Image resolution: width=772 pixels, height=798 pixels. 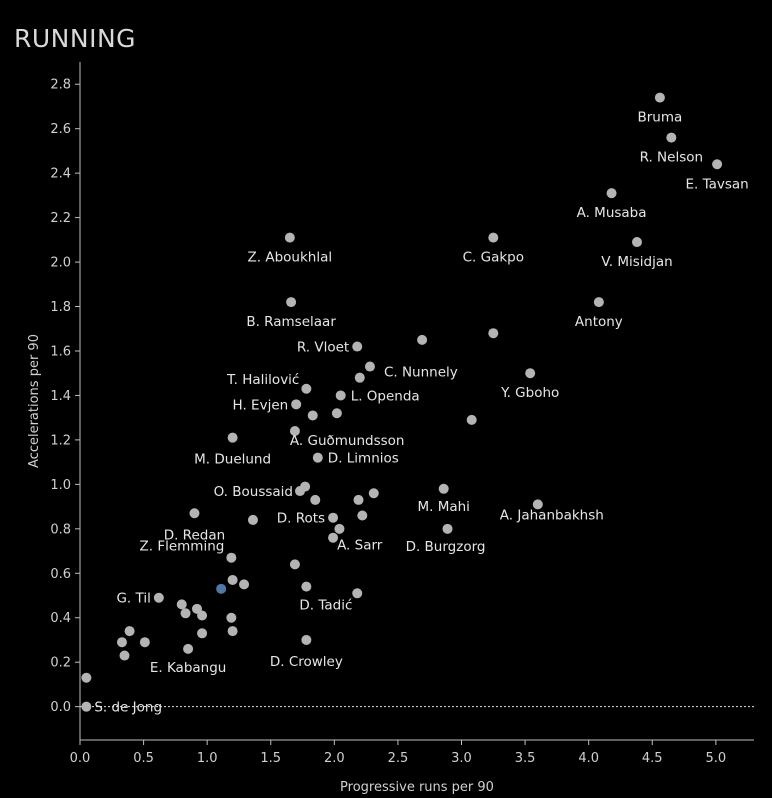 What do you see at coordinates (60, 440) in the screenshot?
I see `y-tick-label: 1.2` at bounding box center [60, 440].